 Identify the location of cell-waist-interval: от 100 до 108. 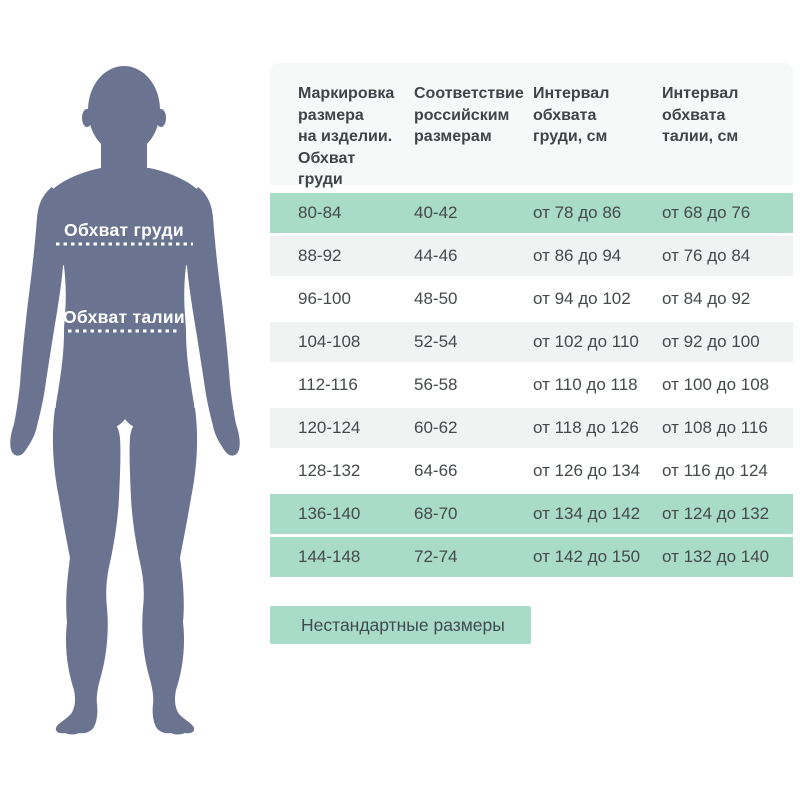
(716, 384).